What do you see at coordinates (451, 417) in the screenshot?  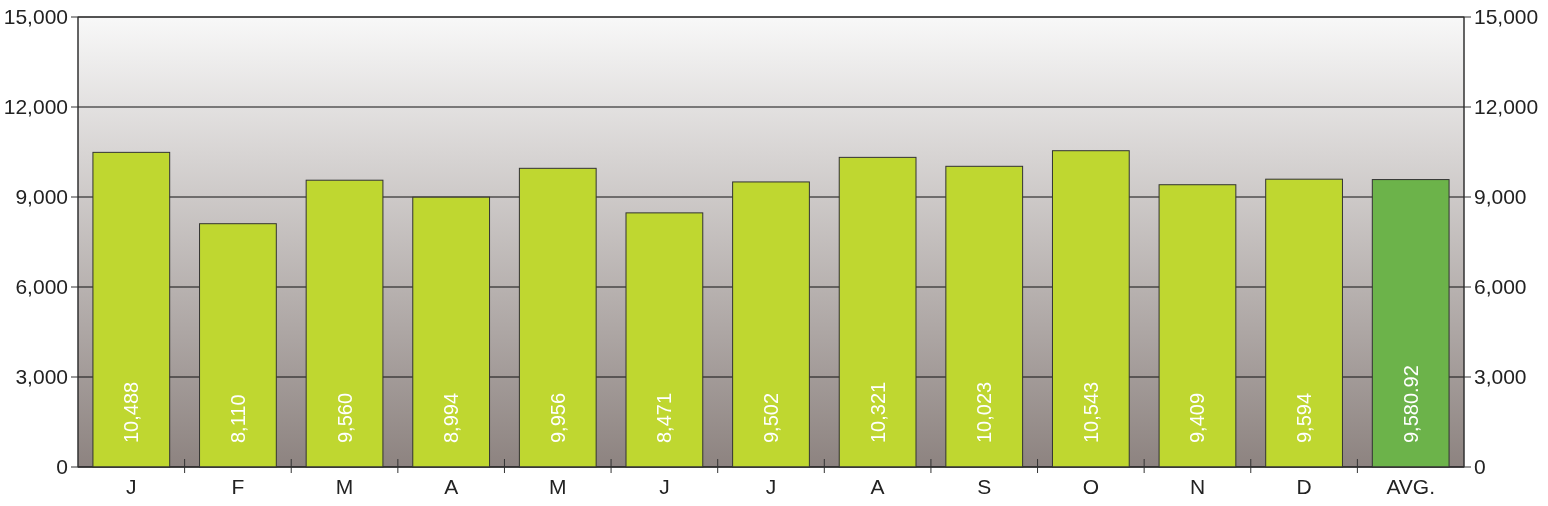 I see `data-label: 8,994` at bounding box center [451, 417].